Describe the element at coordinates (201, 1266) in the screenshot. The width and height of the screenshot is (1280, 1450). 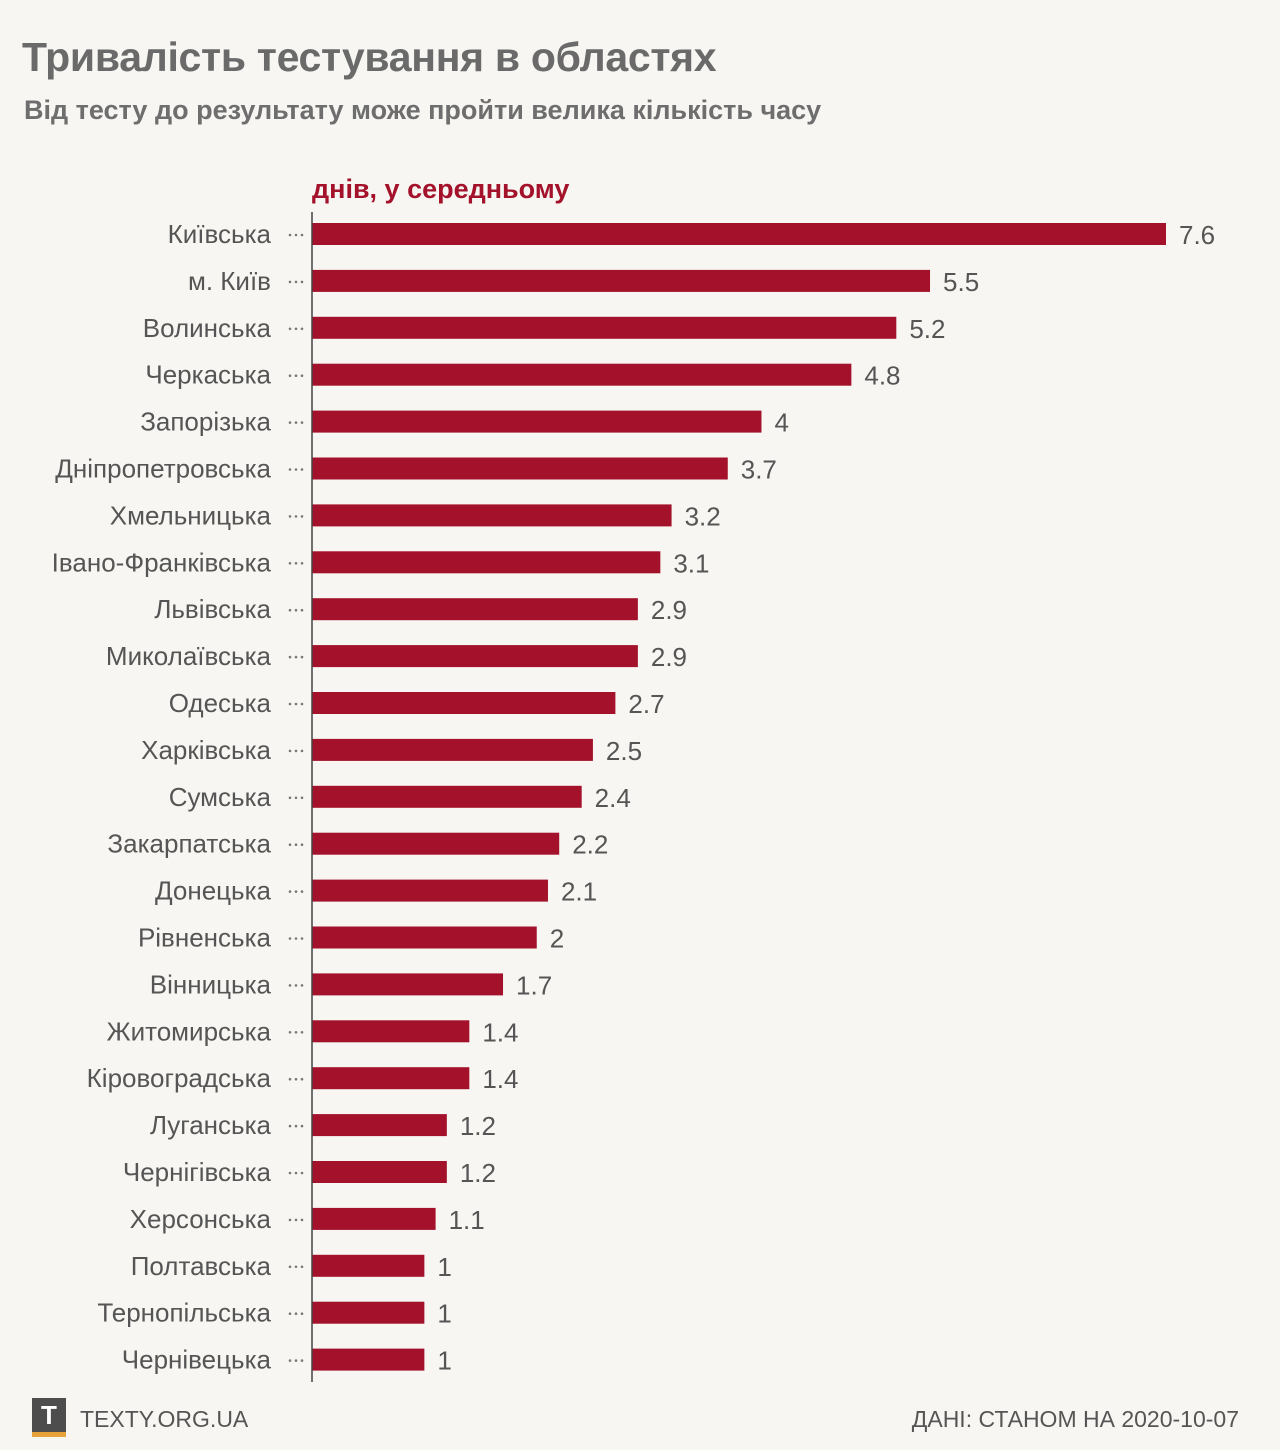
I see `category-label: Полтавська` at that location.